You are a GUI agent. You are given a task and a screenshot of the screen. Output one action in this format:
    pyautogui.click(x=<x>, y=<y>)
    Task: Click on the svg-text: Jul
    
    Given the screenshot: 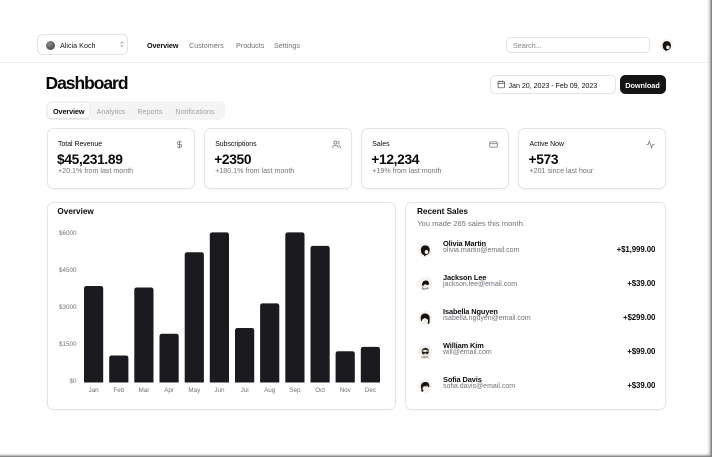 What is the action you would take?
    pyautogui.click(x=244, y=390)
    